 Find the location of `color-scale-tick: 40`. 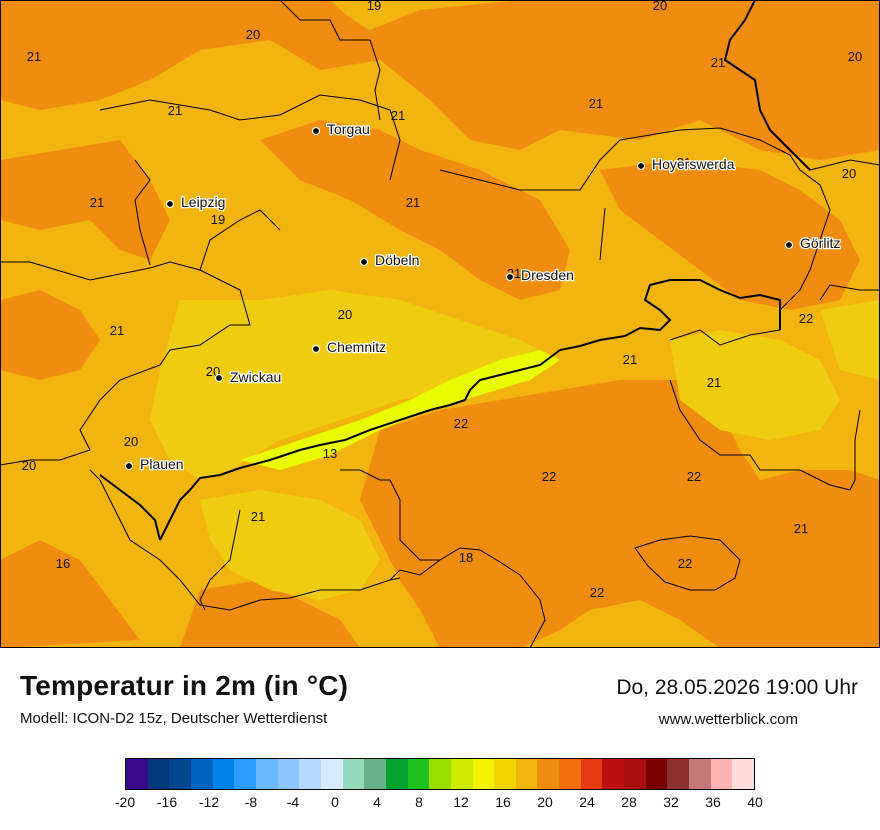

color-scale-tick: 40 is located at coordinates (755, 802).